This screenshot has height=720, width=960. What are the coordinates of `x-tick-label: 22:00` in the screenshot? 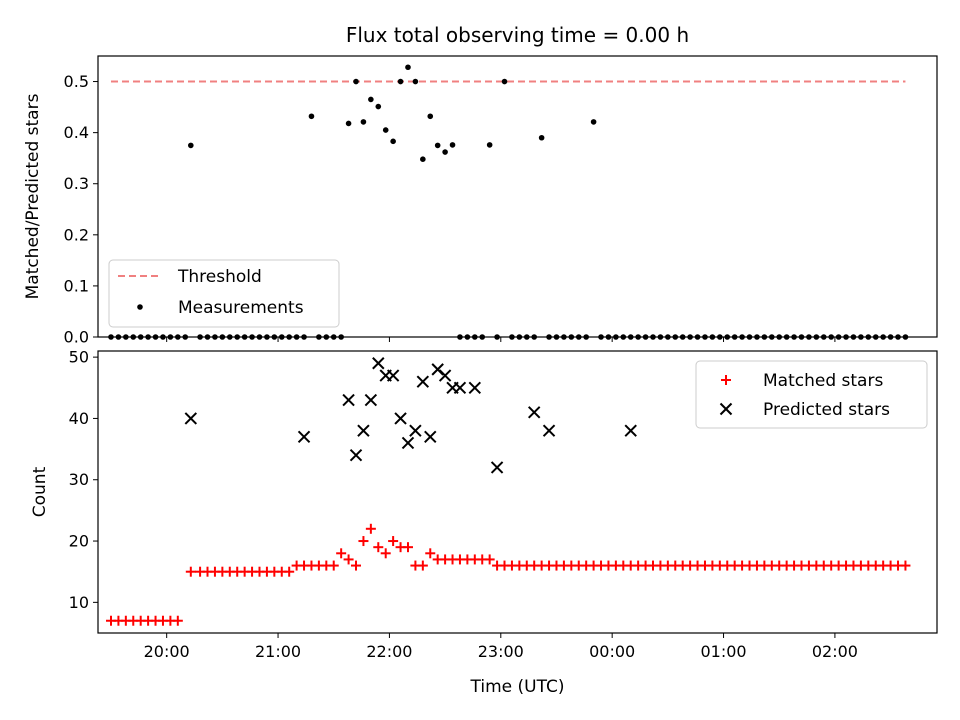 It's located at (389, 651).